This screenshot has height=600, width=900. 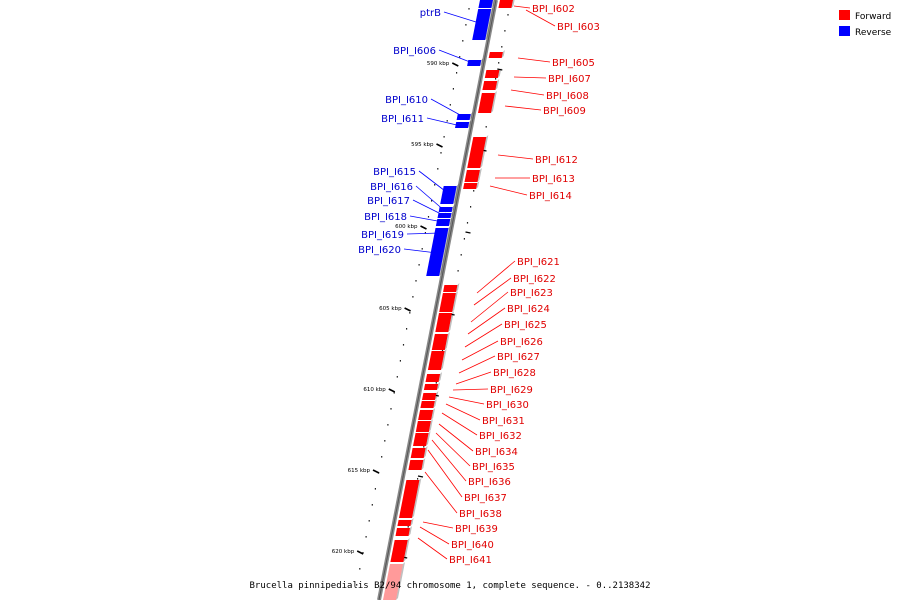 I want to click on forward-gene-label: BPI_I641, so click(x=470, y=560).